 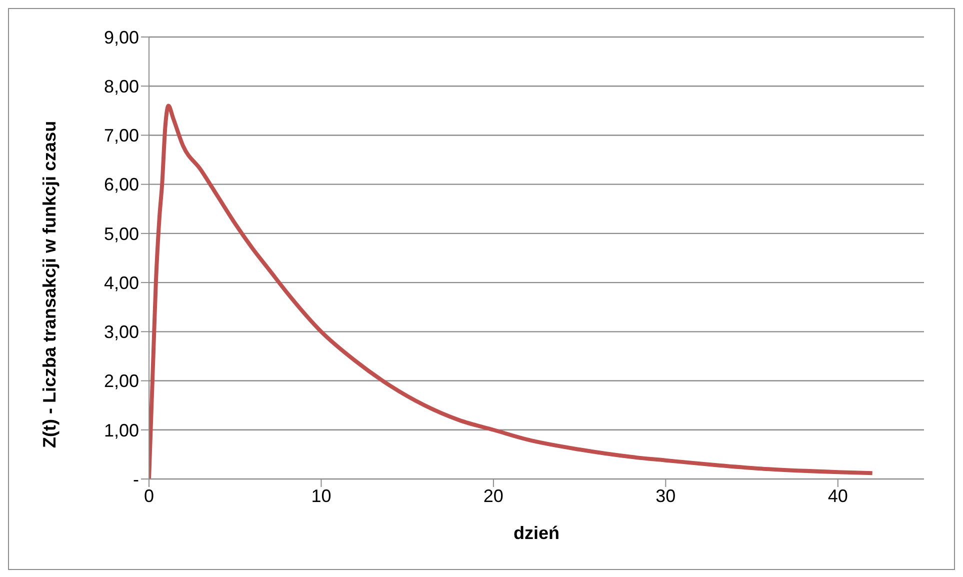 What do you see at coordinates (121, 282) in the screenshot?
I see `y-tick-label: 4,00` at bounding box center [121, 282].